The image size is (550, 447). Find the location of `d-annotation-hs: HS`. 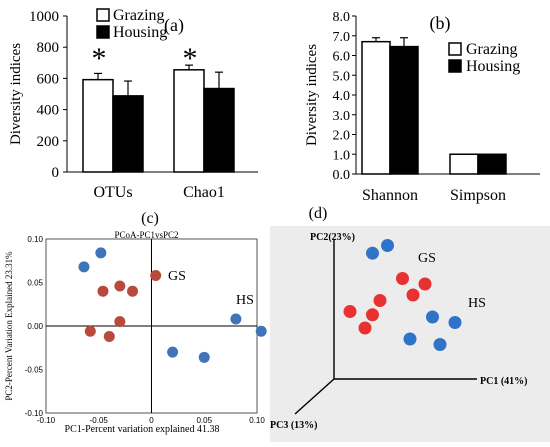

d-annotation-hs: HS is located at coordinates (477, 303).